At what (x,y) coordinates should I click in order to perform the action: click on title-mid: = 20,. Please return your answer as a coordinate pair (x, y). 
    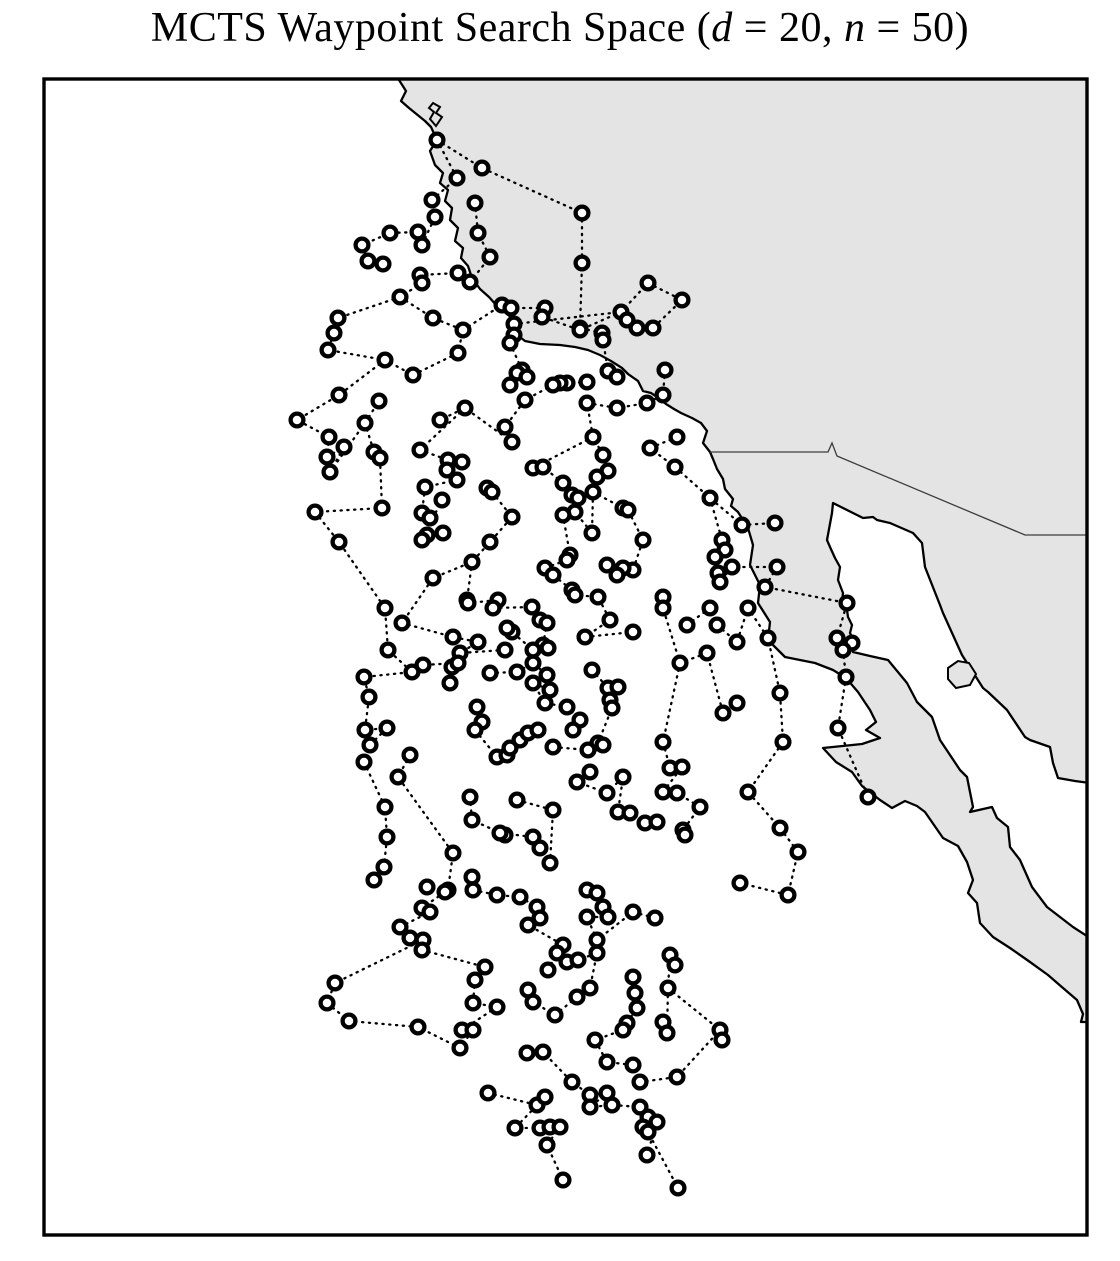
    Looking at the image, I should click on (788, 28).